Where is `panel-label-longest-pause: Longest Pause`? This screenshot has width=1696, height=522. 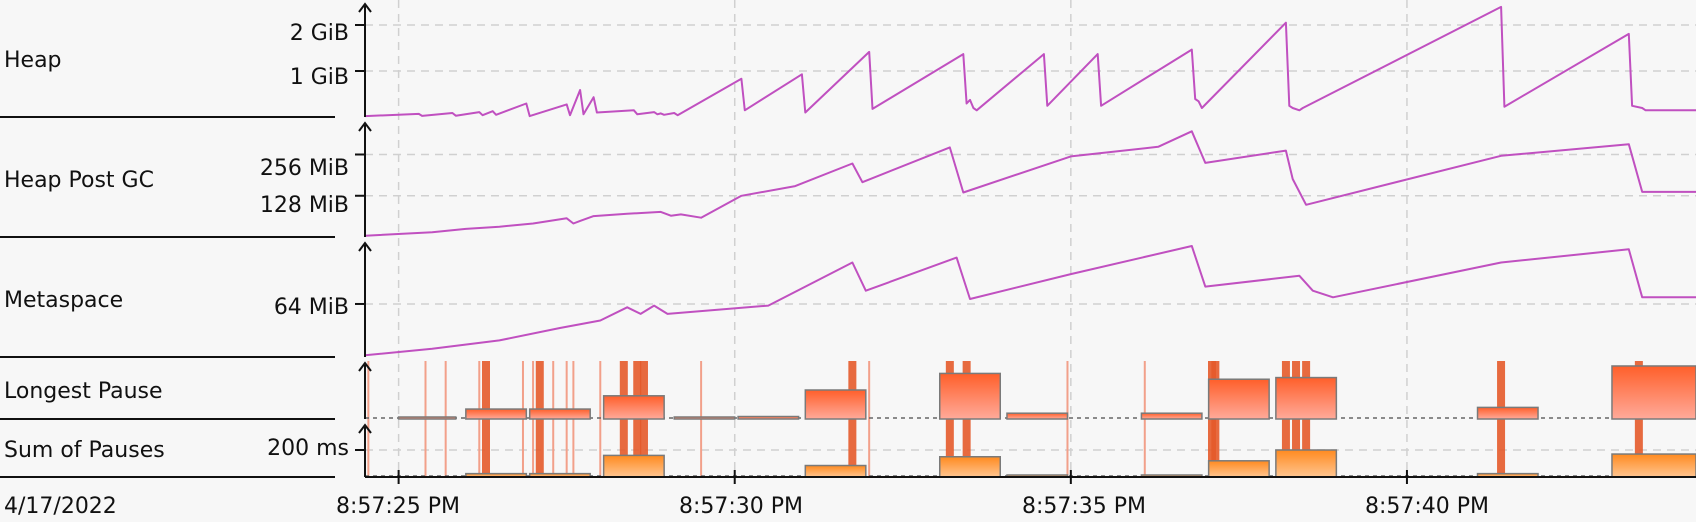
panel-label-longest-pause: Longest Pause is located at coordinates (83, 391).